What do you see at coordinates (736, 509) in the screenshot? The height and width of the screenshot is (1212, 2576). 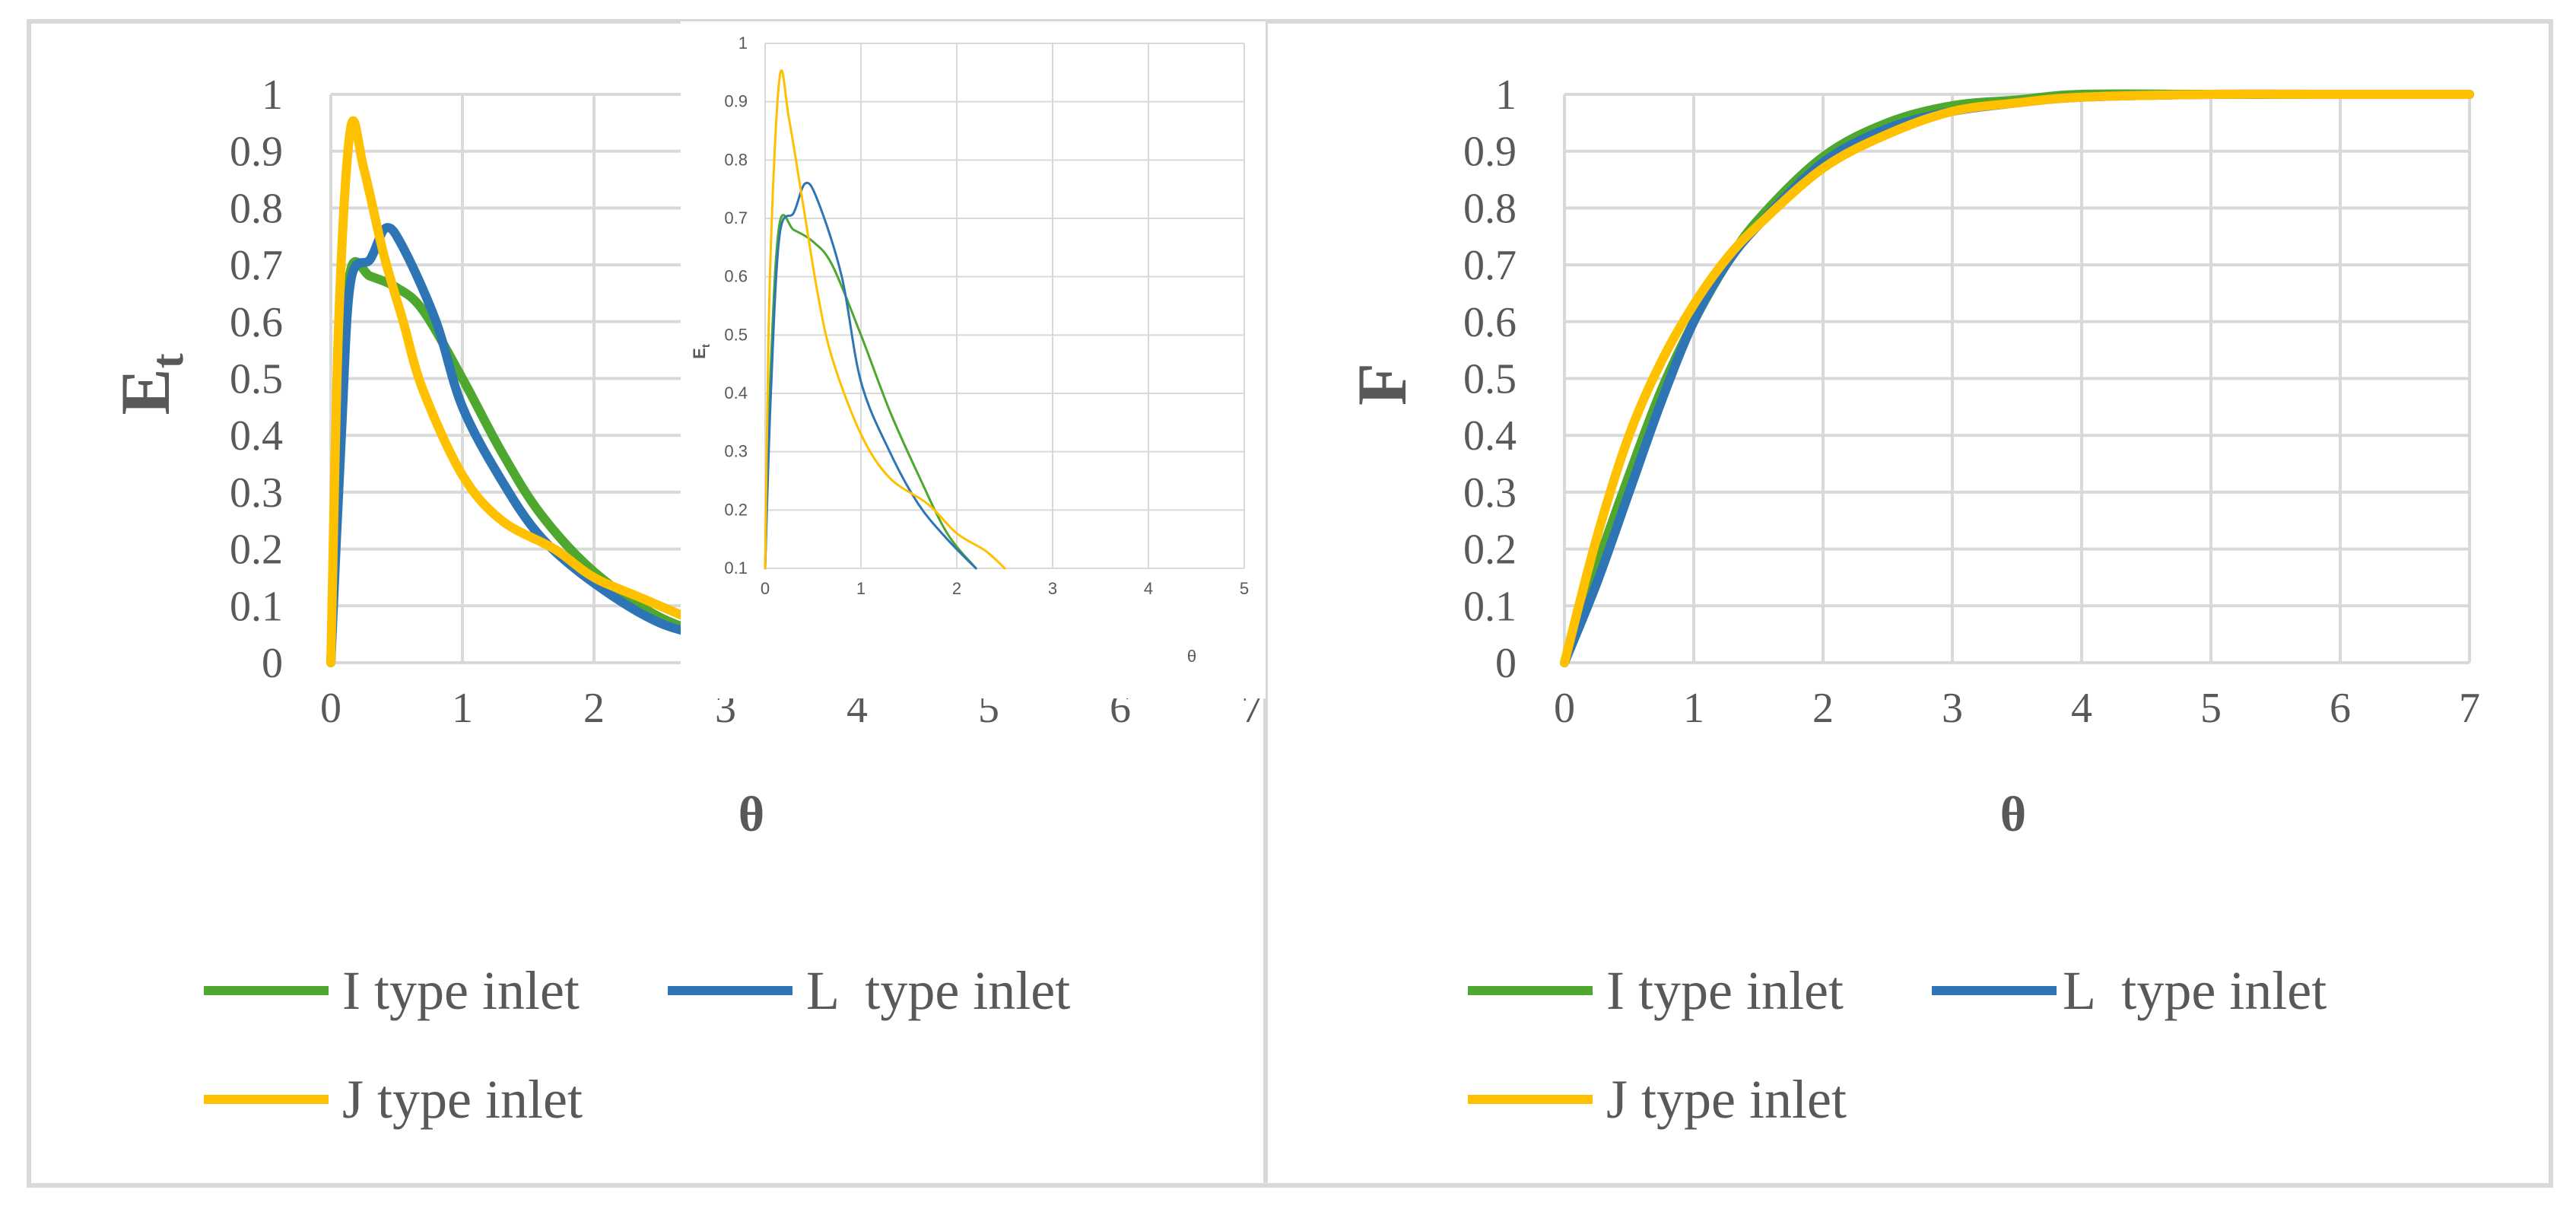 I see `Et-inset-chart-y-tick-label: 0.2` at bounding box center [736, 509].